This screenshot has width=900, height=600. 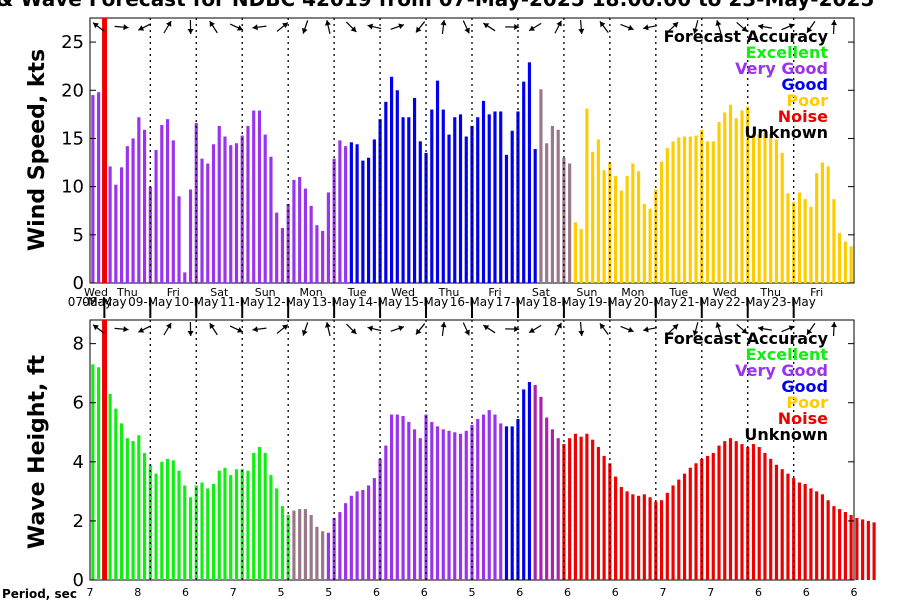 I want to click on day-label: Tue, so click(x=357, y=292).